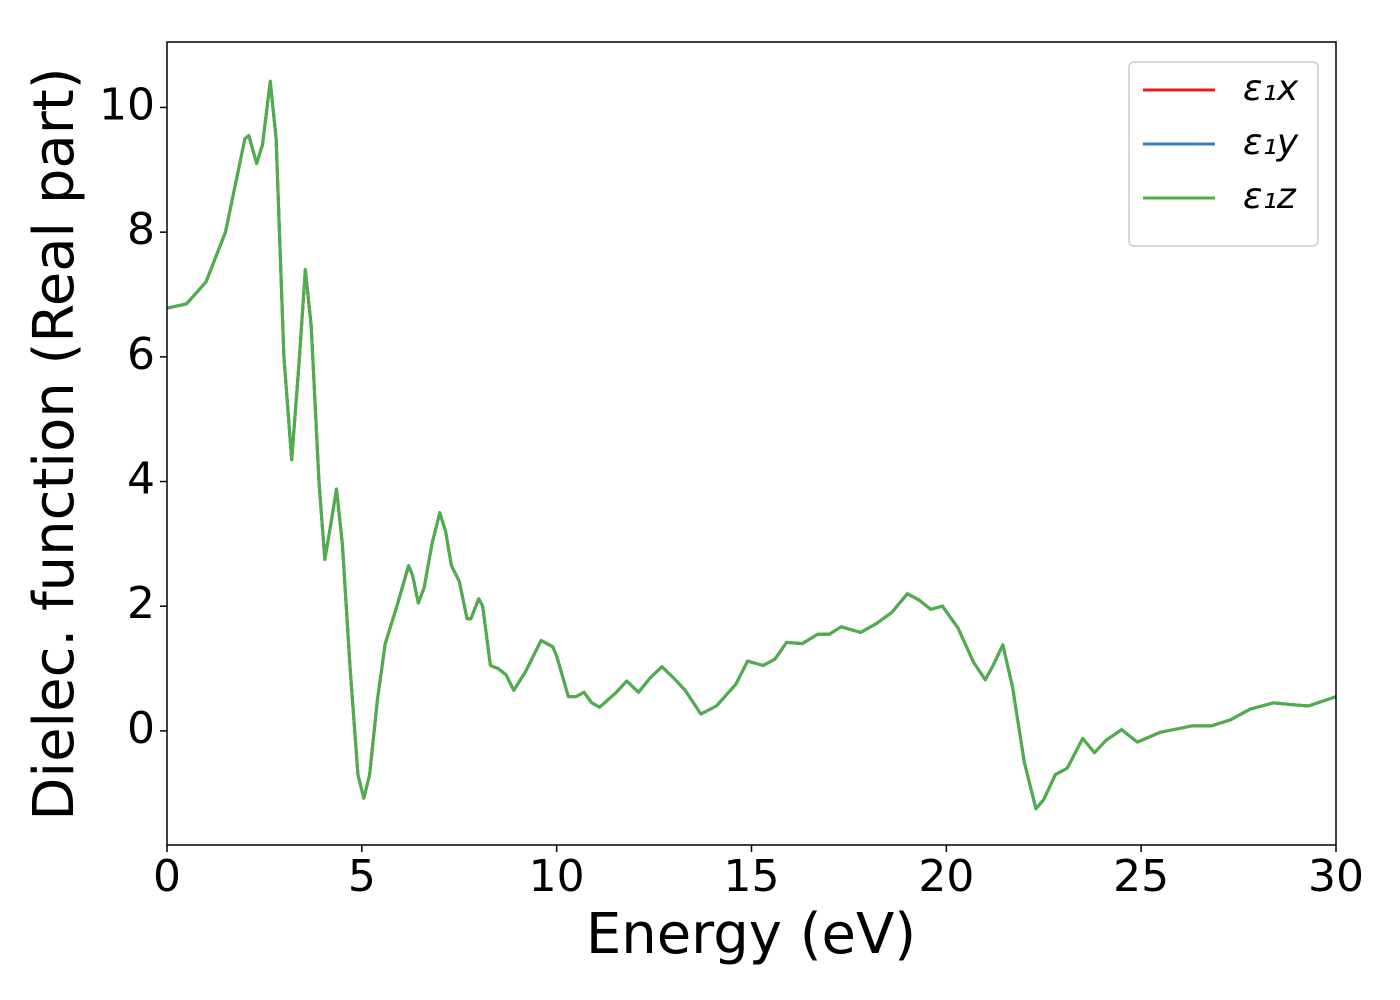 This screenshot has width=1400, height=1000. I want to click on legend-box, so click(1223, 154).